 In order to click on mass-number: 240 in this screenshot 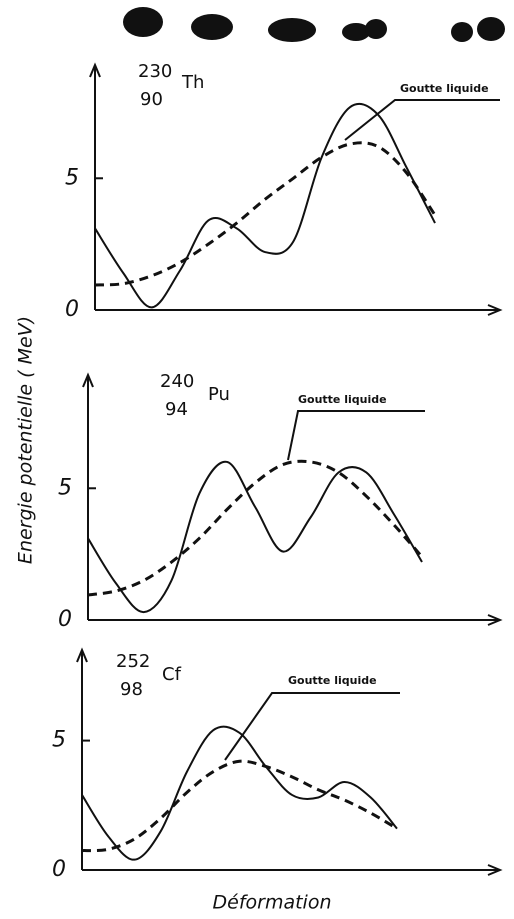, I will do `click(177, 381)`.